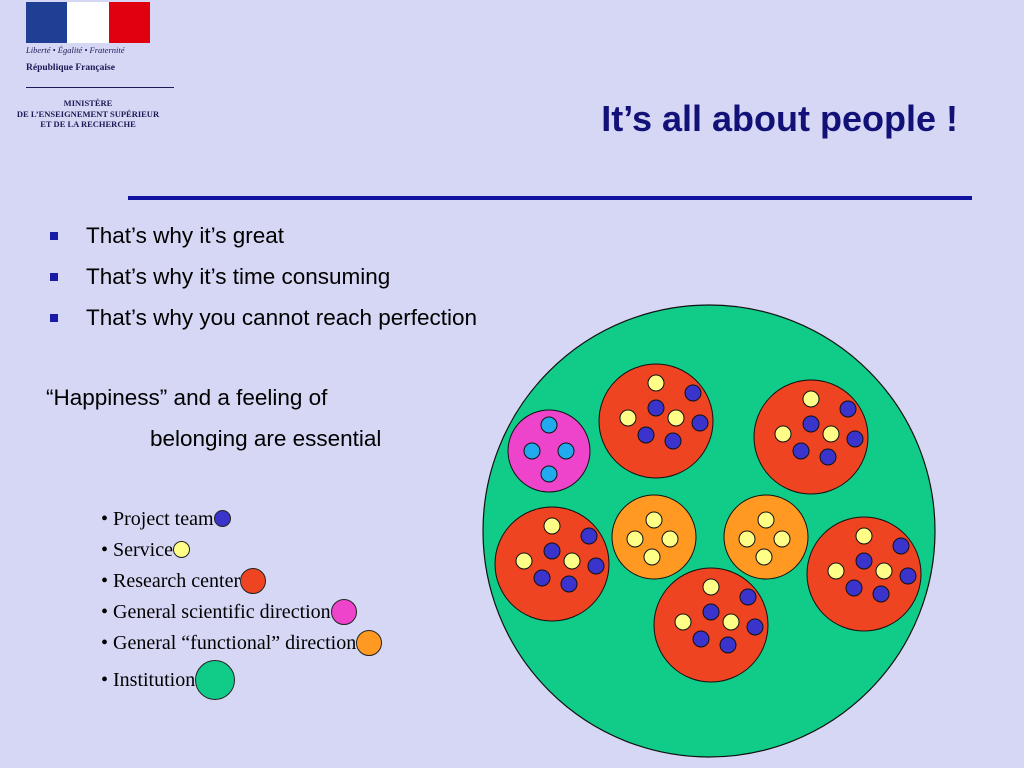 The height and width of the screenshot is (768, 1024). I want to click on legend-item: • General scientific direction, so click(241, 611).